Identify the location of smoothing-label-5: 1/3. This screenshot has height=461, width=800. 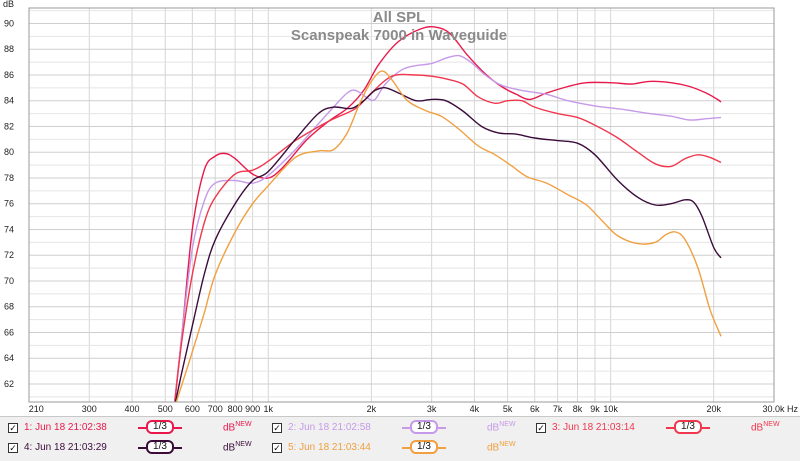
(424, 446).